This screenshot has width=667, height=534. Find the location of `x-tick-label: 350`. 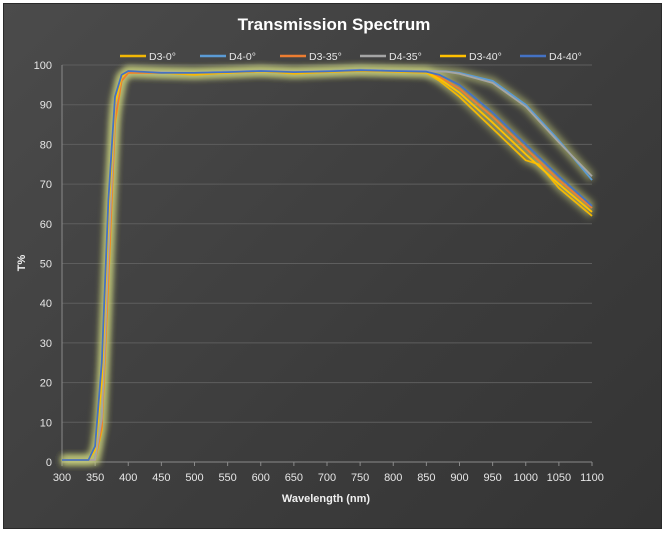

x-tick-label: 350 is located at coordinates (95, 478).